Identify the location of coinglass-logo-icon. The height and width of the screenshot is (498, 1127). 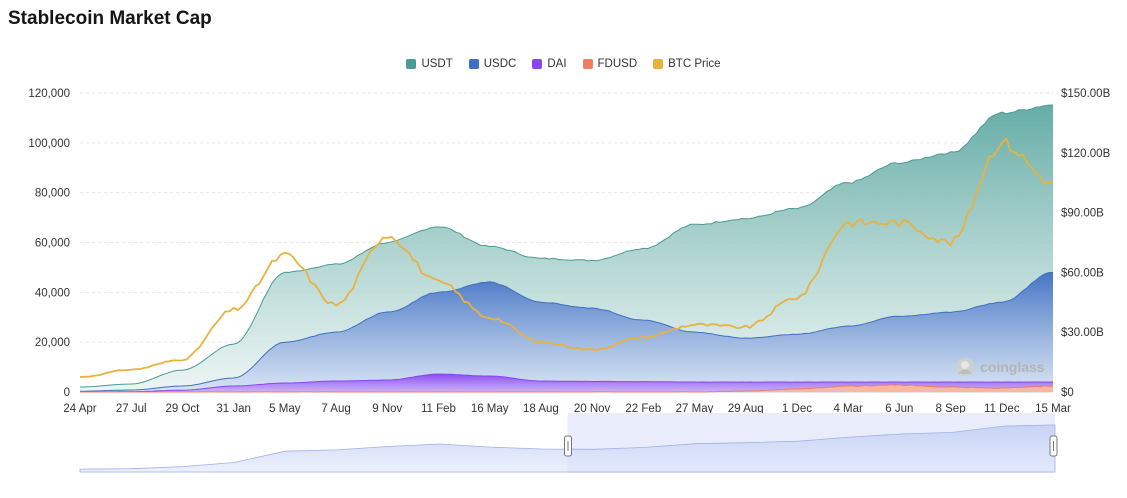
(965, 367).